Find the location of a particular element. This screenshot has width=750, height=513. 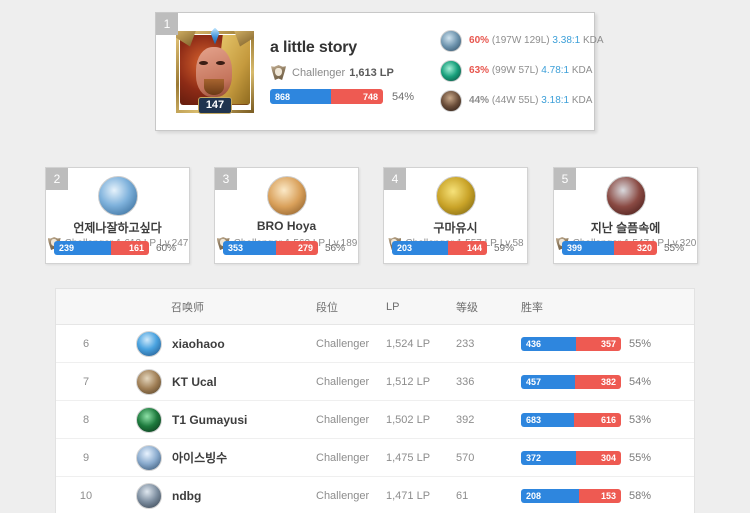

row-winrate: 372 304 55% is located at coordinates (607, 457).